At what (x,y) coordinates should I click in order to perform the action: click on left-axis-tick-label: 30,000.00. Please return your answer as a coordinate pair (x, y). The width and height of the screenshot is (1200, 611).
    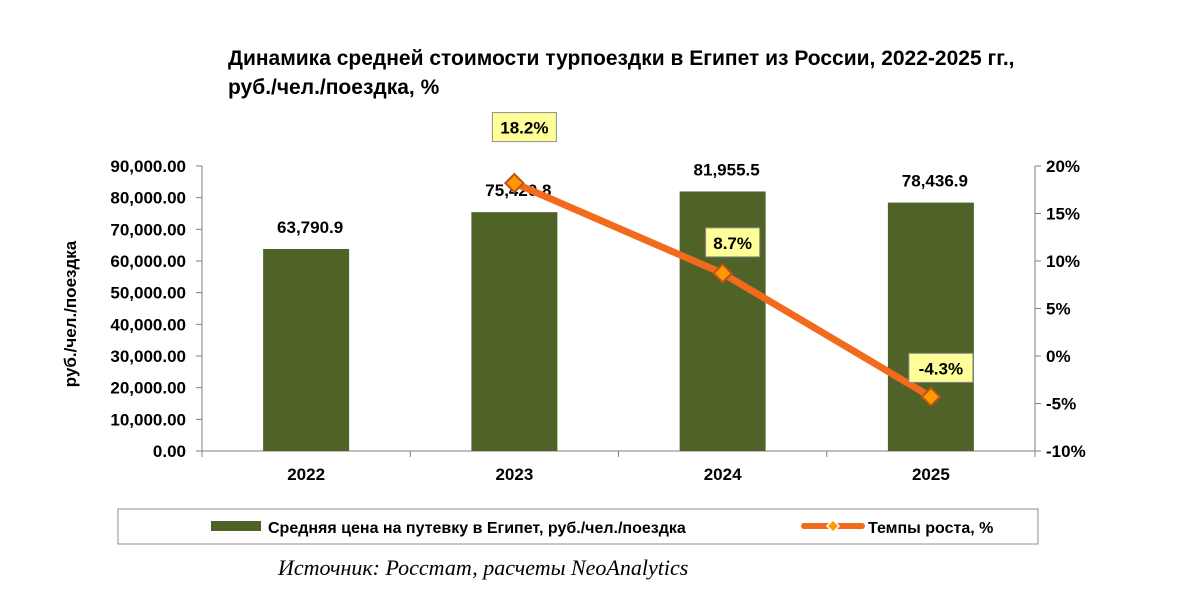
    Looking at the image, I should click on (148, 356).